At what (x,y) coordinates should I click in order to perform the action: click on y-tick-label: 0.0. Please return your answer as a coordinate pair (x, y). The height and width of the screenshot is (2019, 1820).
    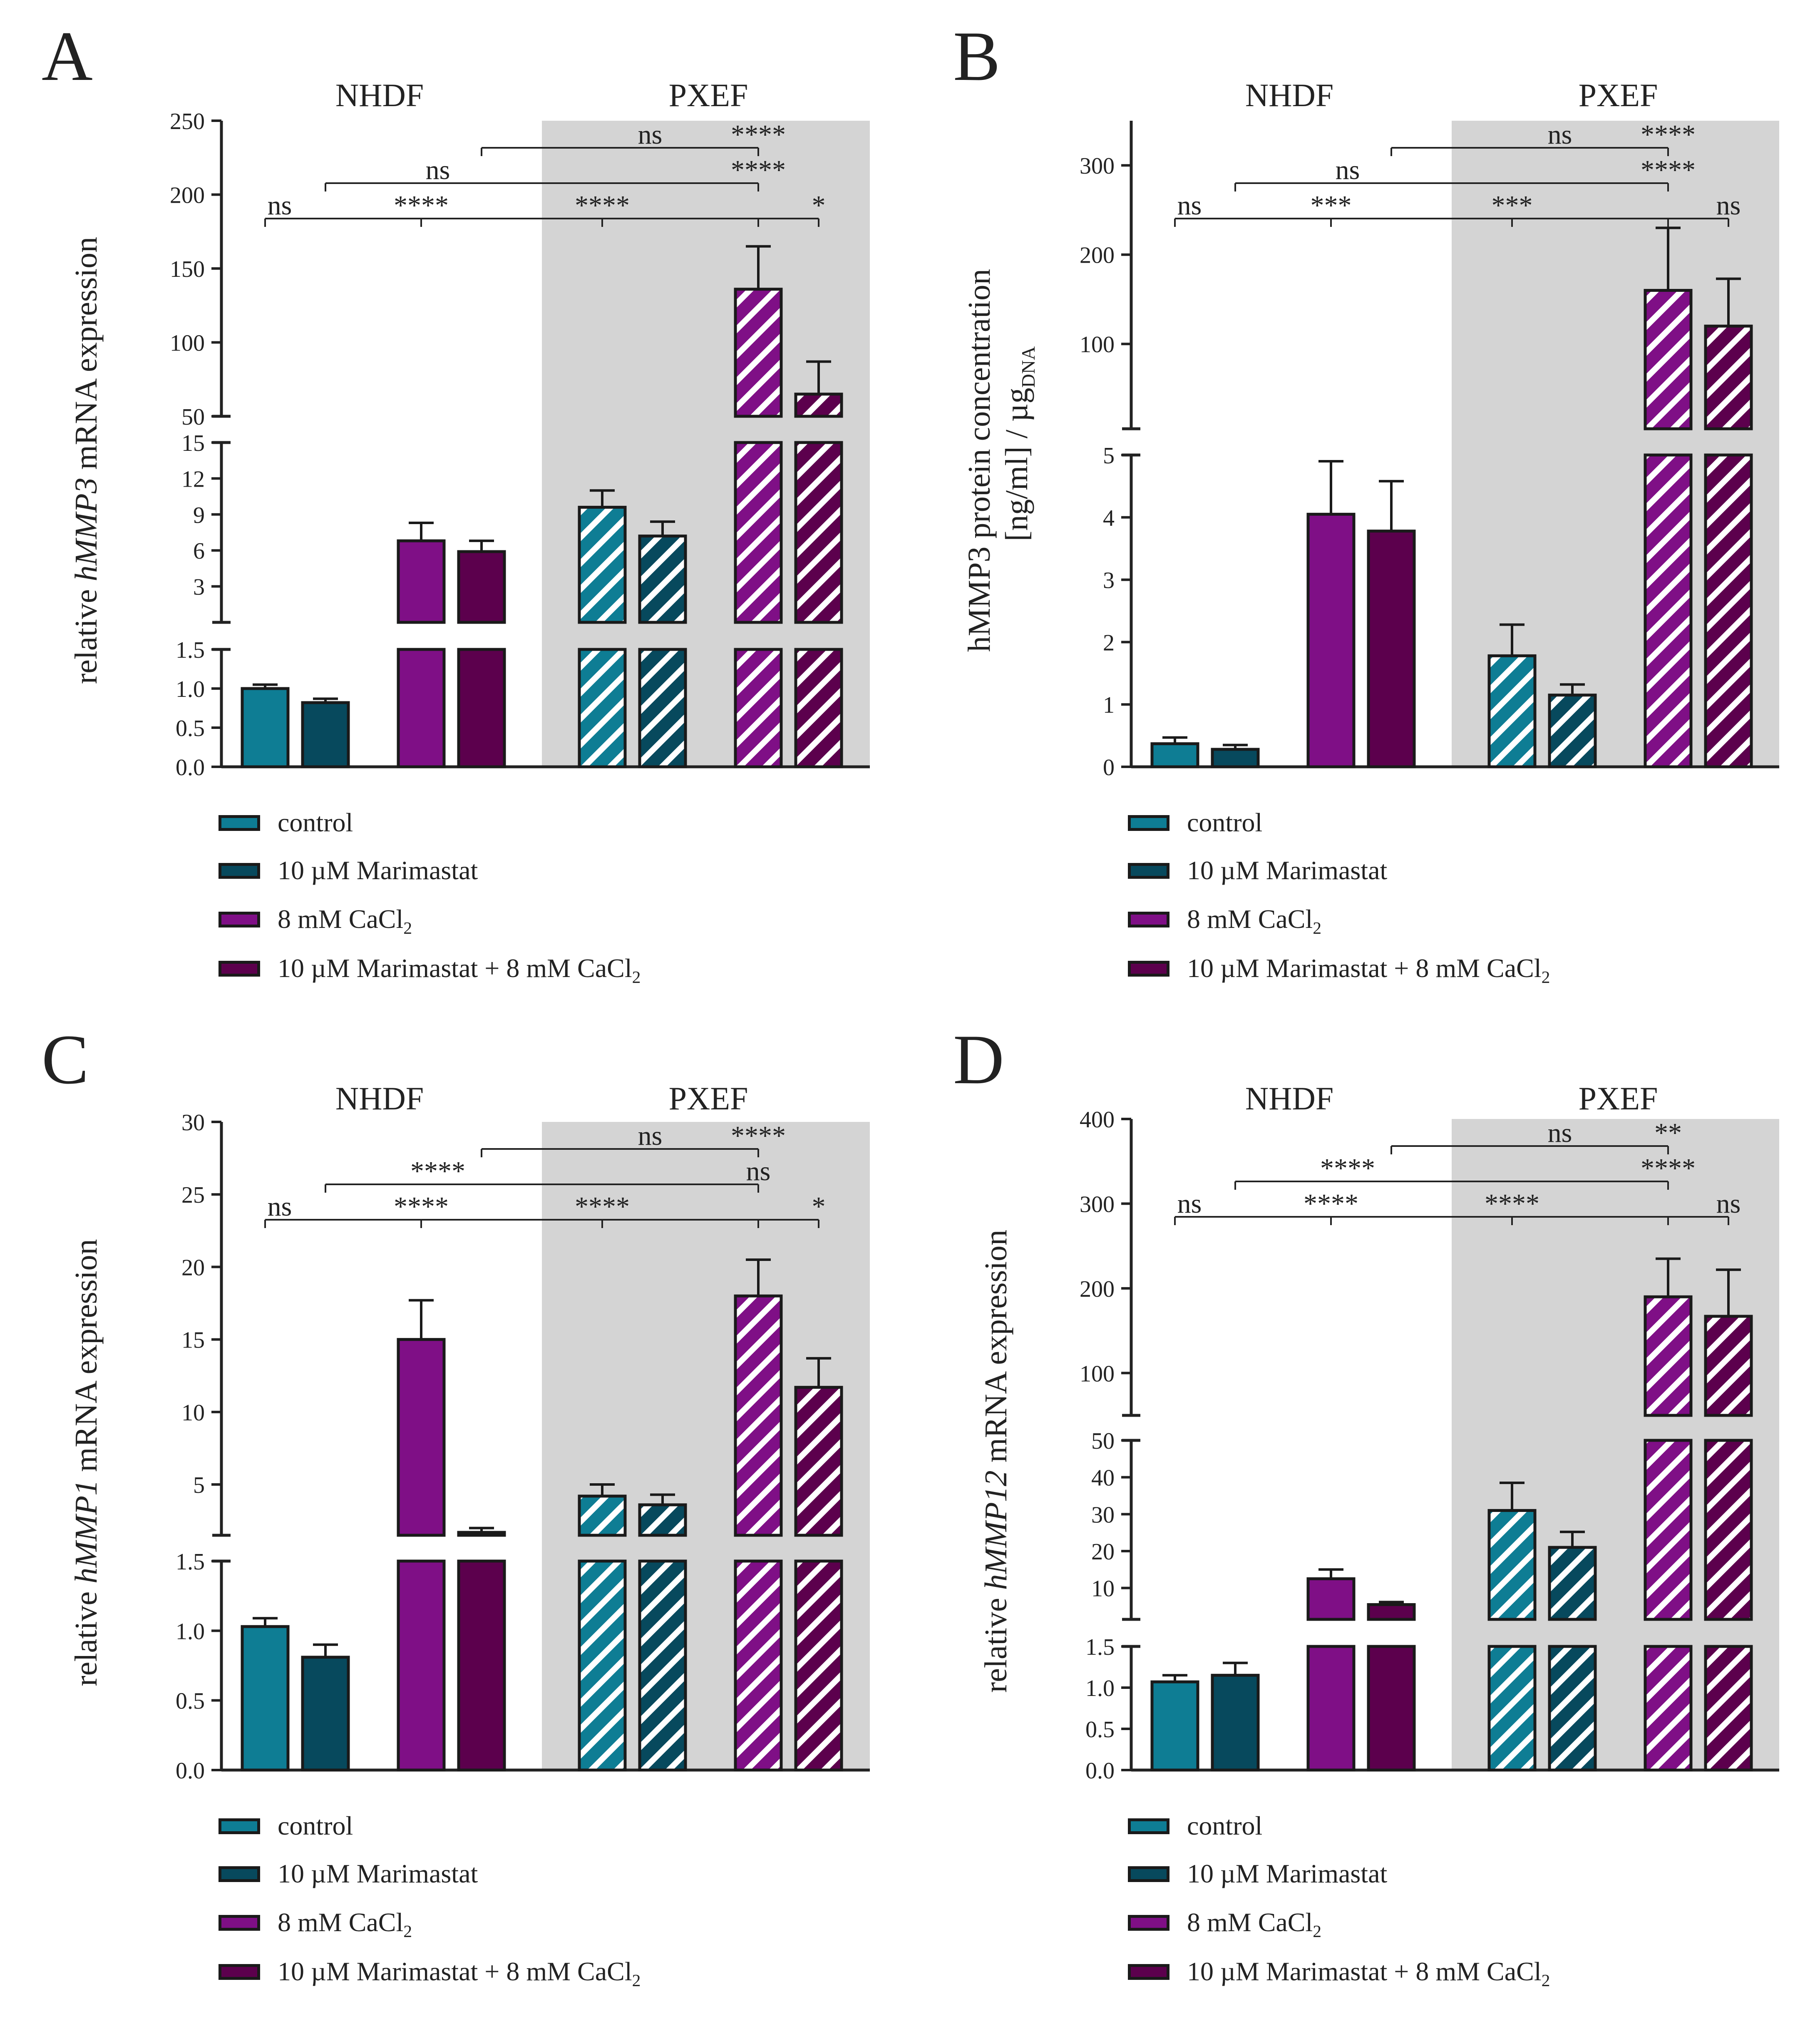
    Looking at the image, I should click on (190, 768).